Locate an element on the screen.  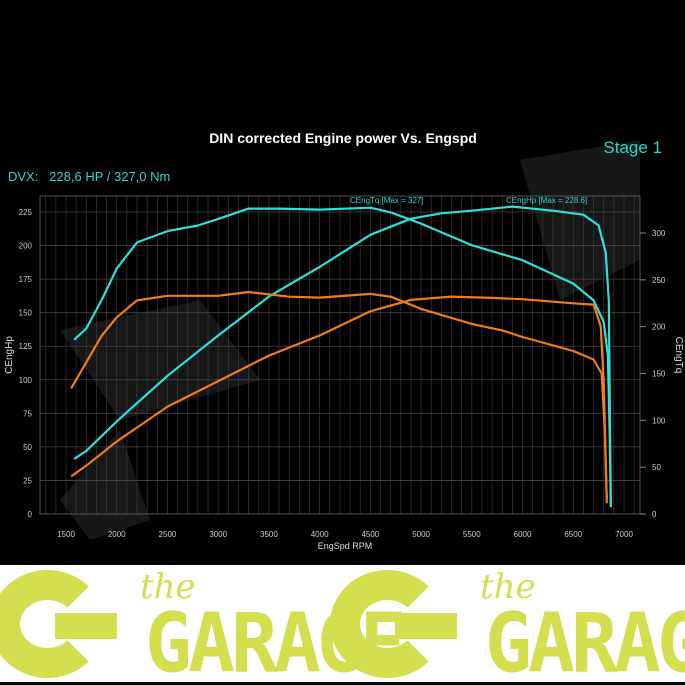
x-tick-label: 5500 is located at coordinates (472, 534).